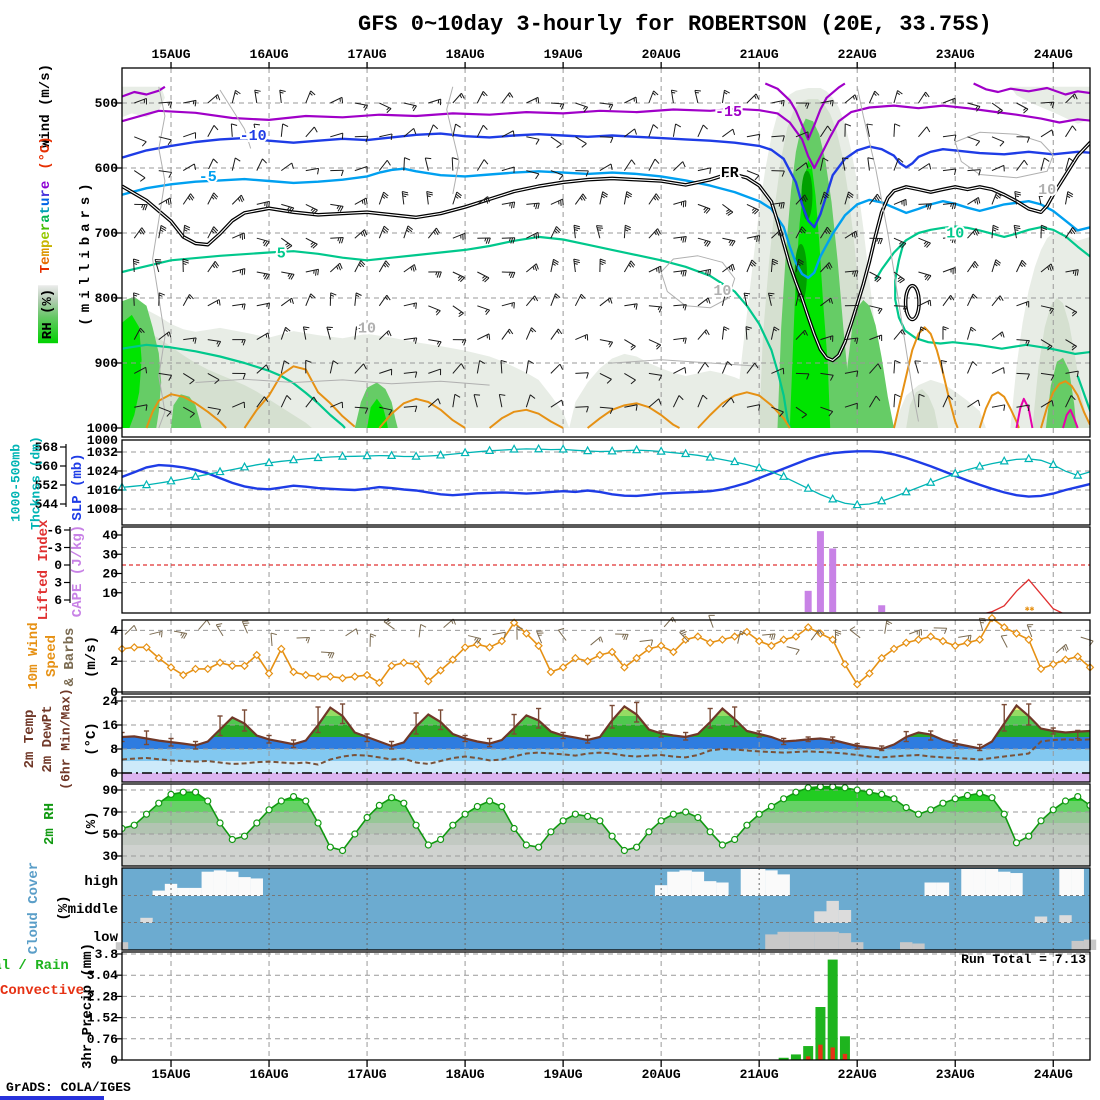 The width and height of the screenshot is (1100, 1100). What do you see at coordinates (46, 252) in the screenshot?
I see `temperature-letter: m` at bounding box center [46, 252].